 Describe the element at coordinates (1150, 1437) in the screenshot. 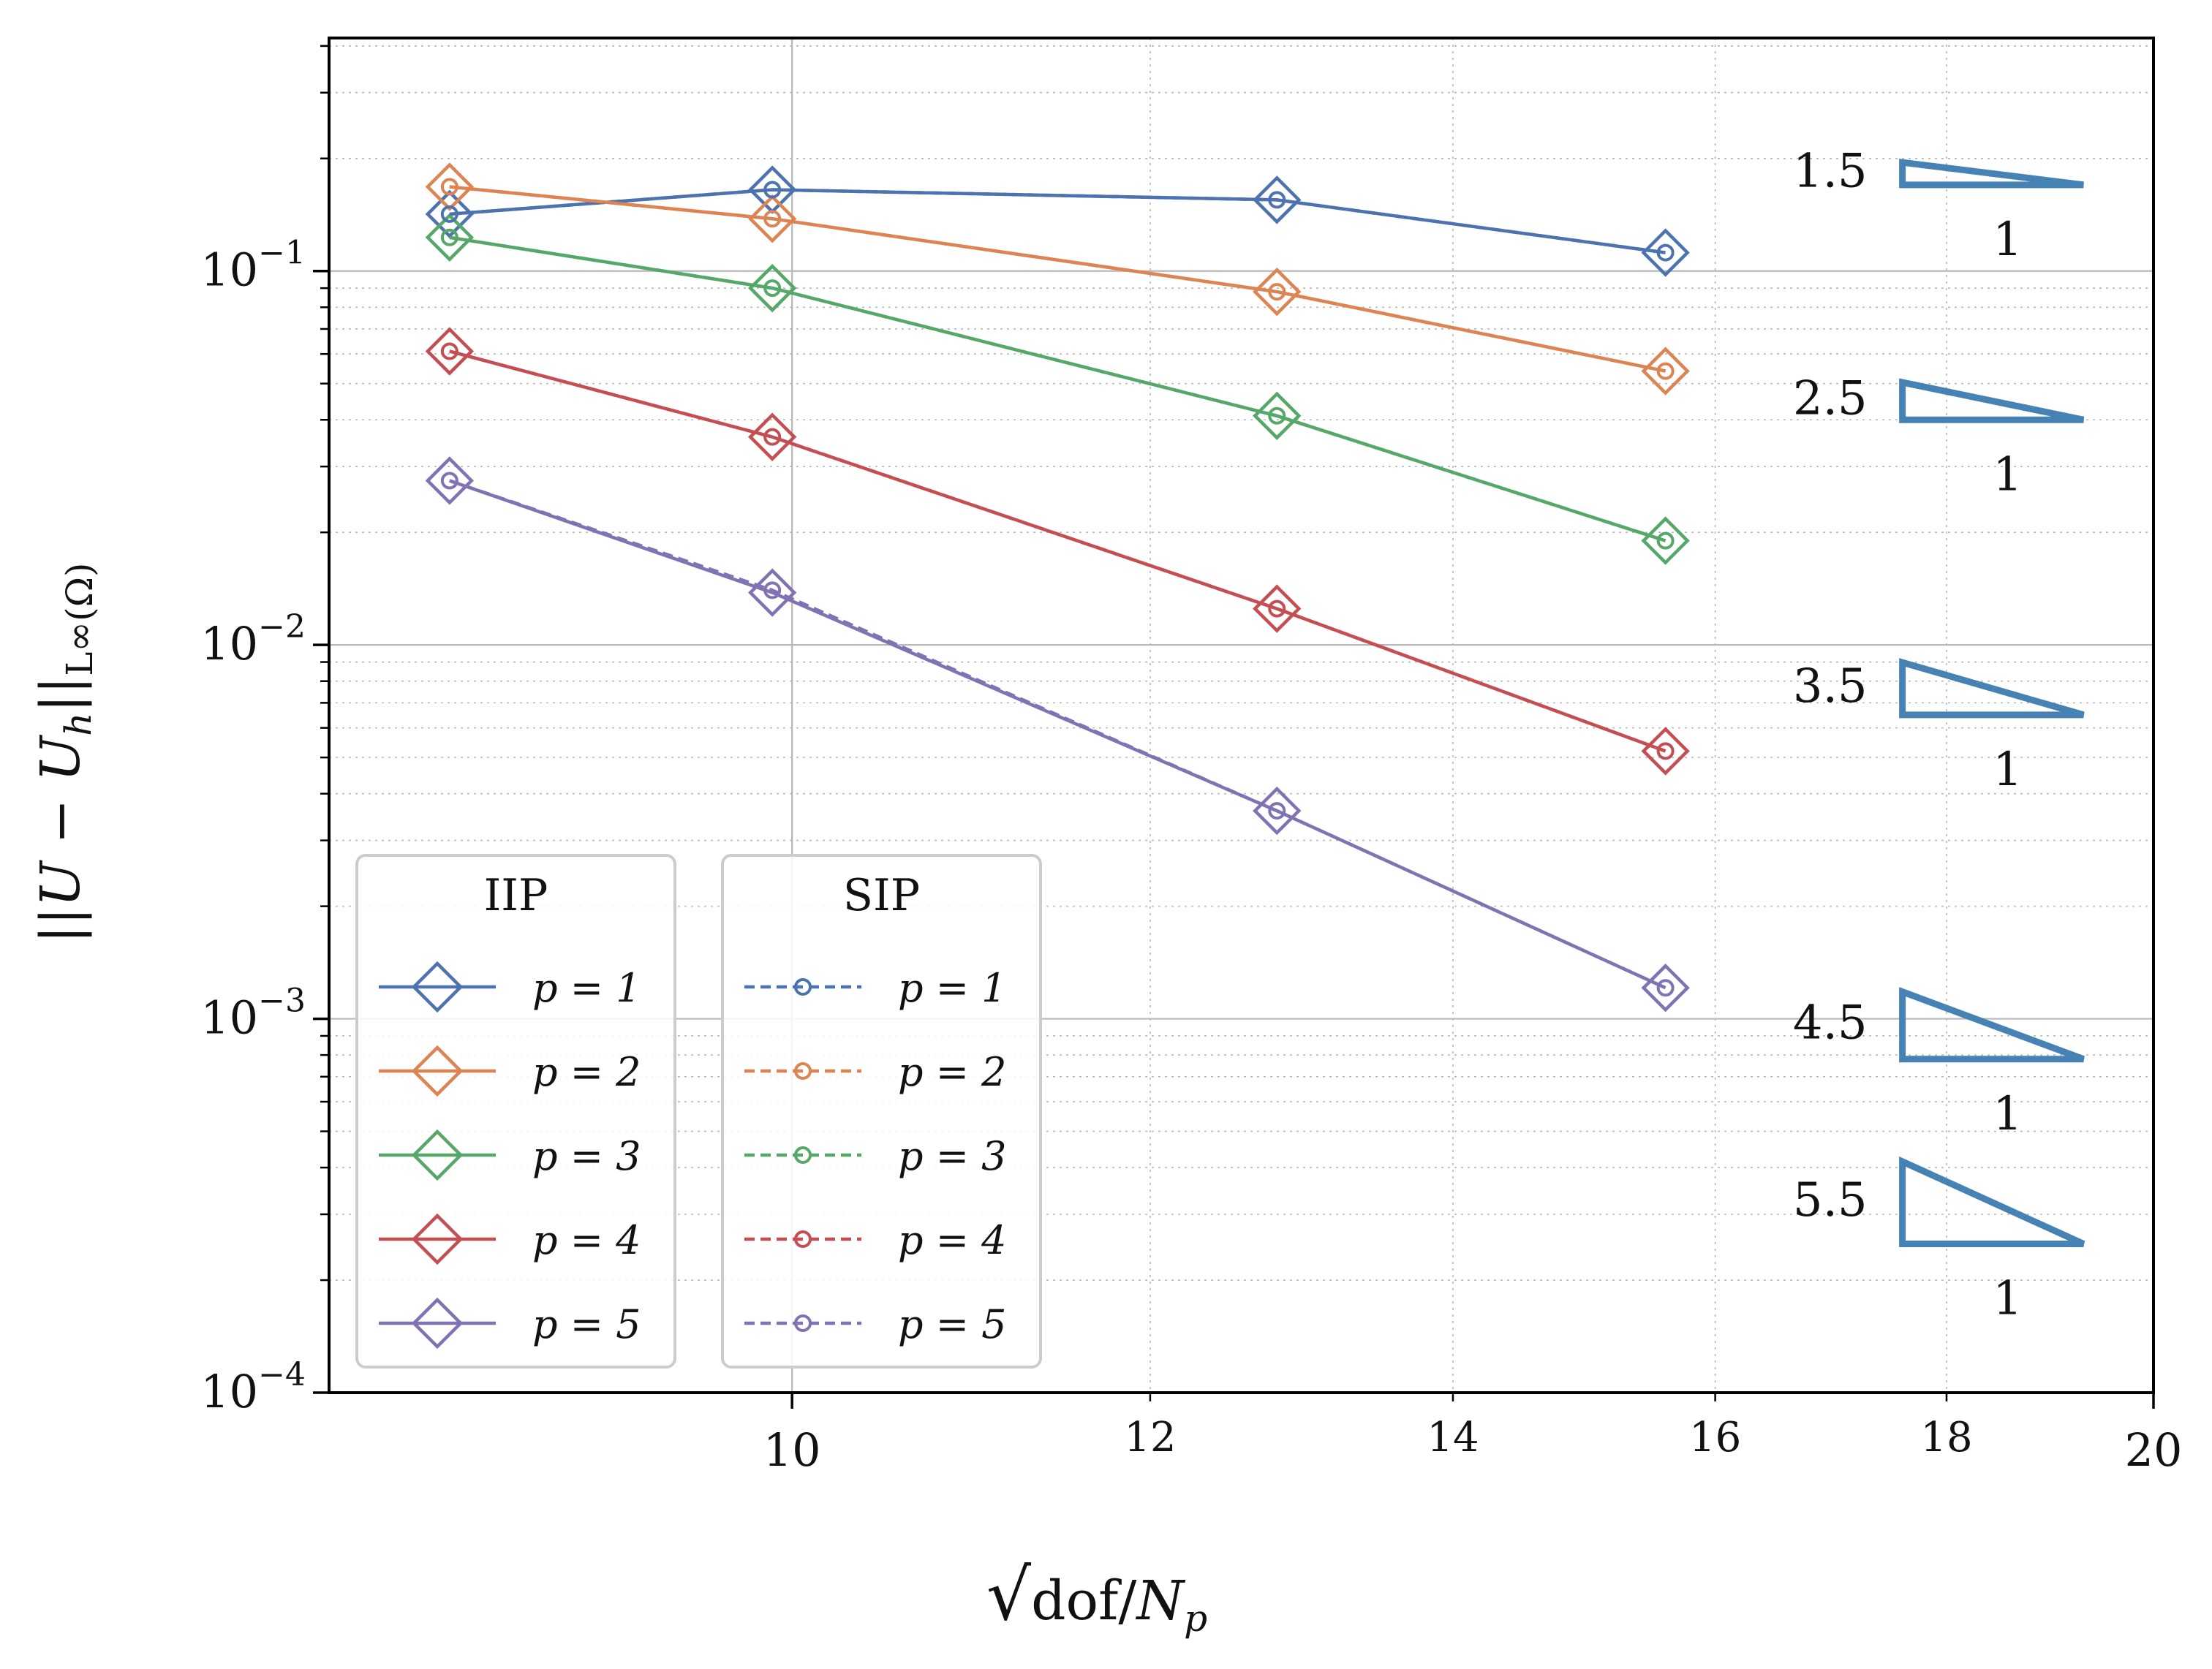

I see `x-tick-label: 12` at that location.